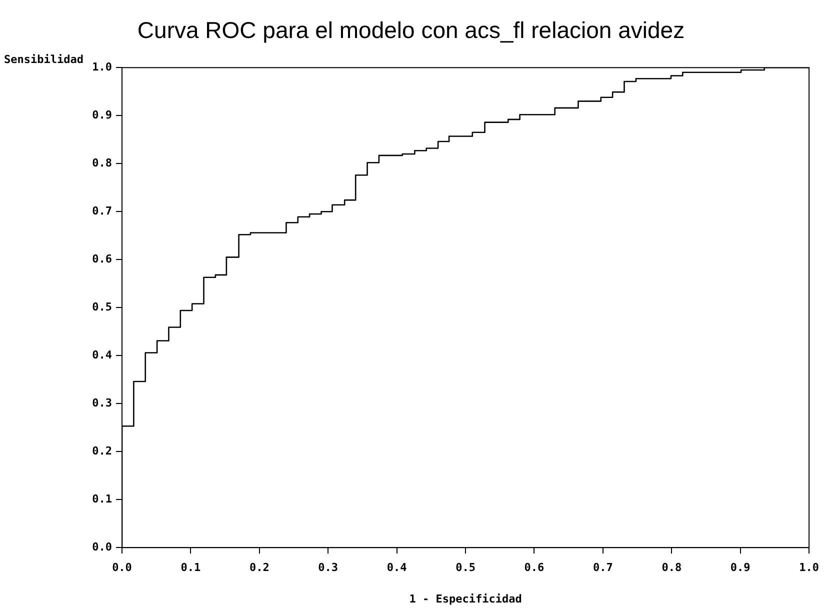  Describe the element at coordinates (411, 30) in the screenshot. I see `chart-title: Curva ROC para el modelo con acs_fl relacion avidez` at that location.